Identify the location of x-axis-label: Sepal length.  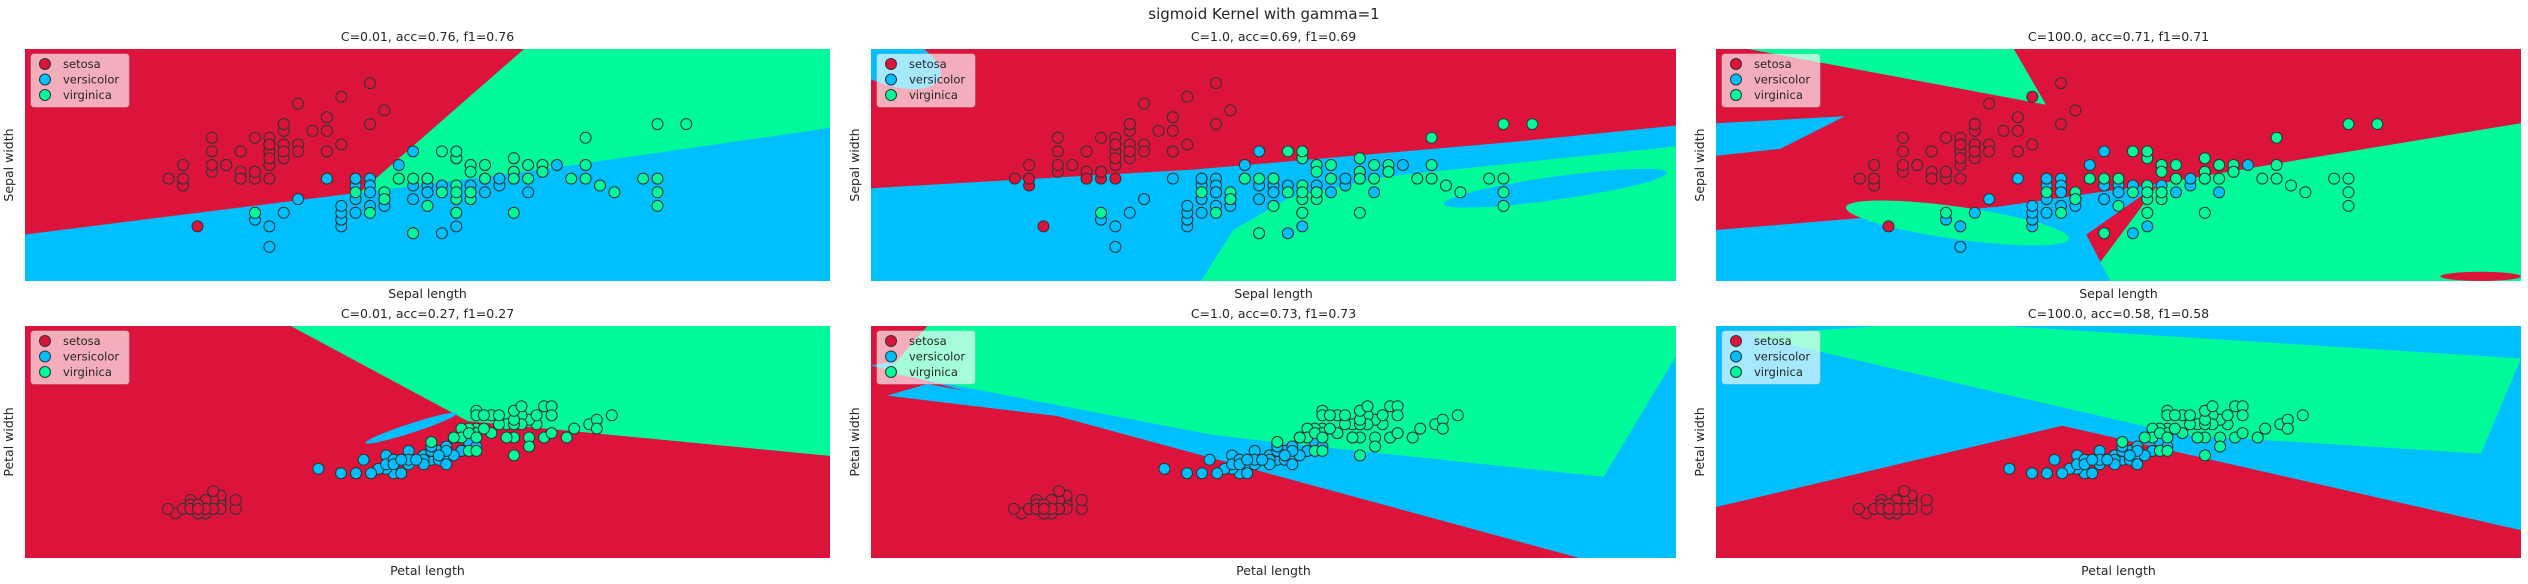
(1273, 293).